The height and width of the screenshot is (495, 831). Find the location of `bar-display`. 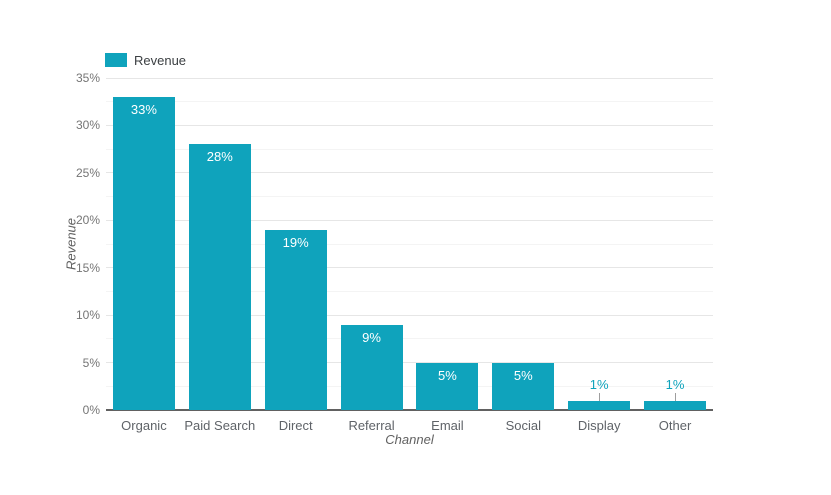

bar-display is located at coordinates (599, 405).